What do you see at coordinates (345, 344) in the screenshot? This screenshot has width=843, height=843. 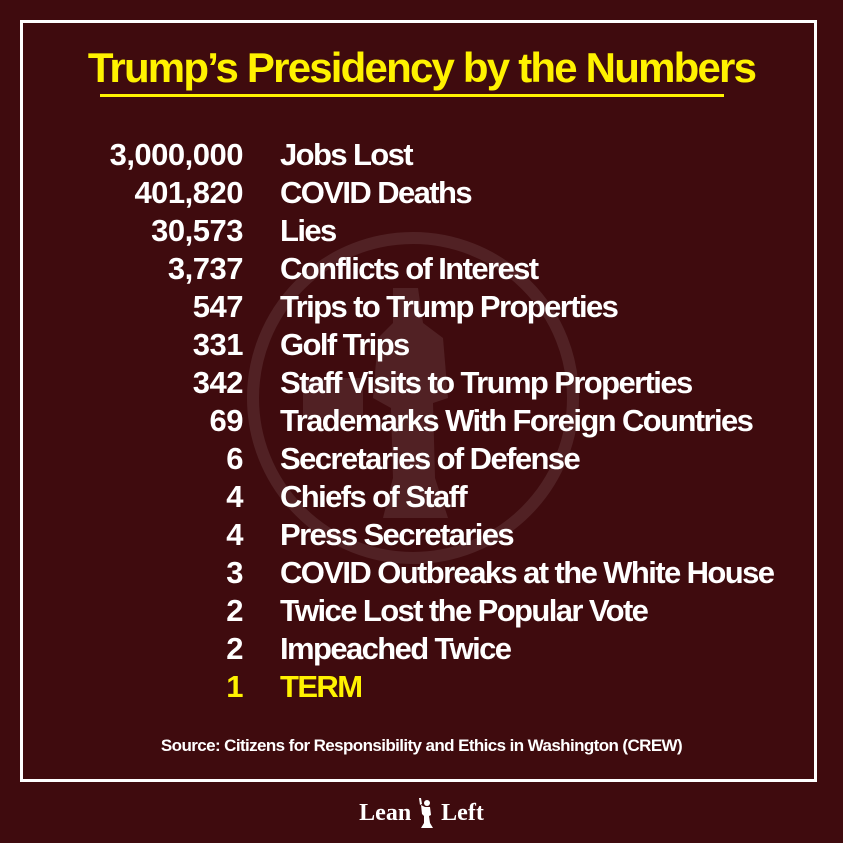 I see `stat-label: Golf Trips` at bounding box center [345, 344].